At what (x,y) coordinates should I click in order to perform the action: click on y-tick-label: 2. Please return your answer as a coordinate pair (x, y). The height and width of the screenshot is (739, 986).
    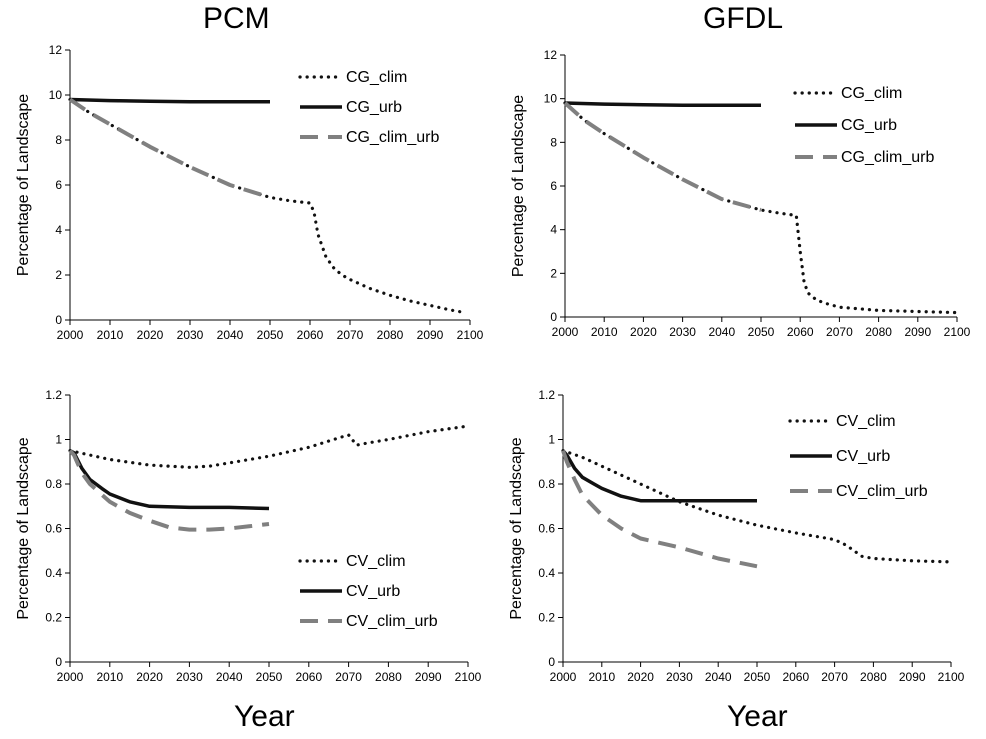
    Looking at the image, I should click on (553, 273).